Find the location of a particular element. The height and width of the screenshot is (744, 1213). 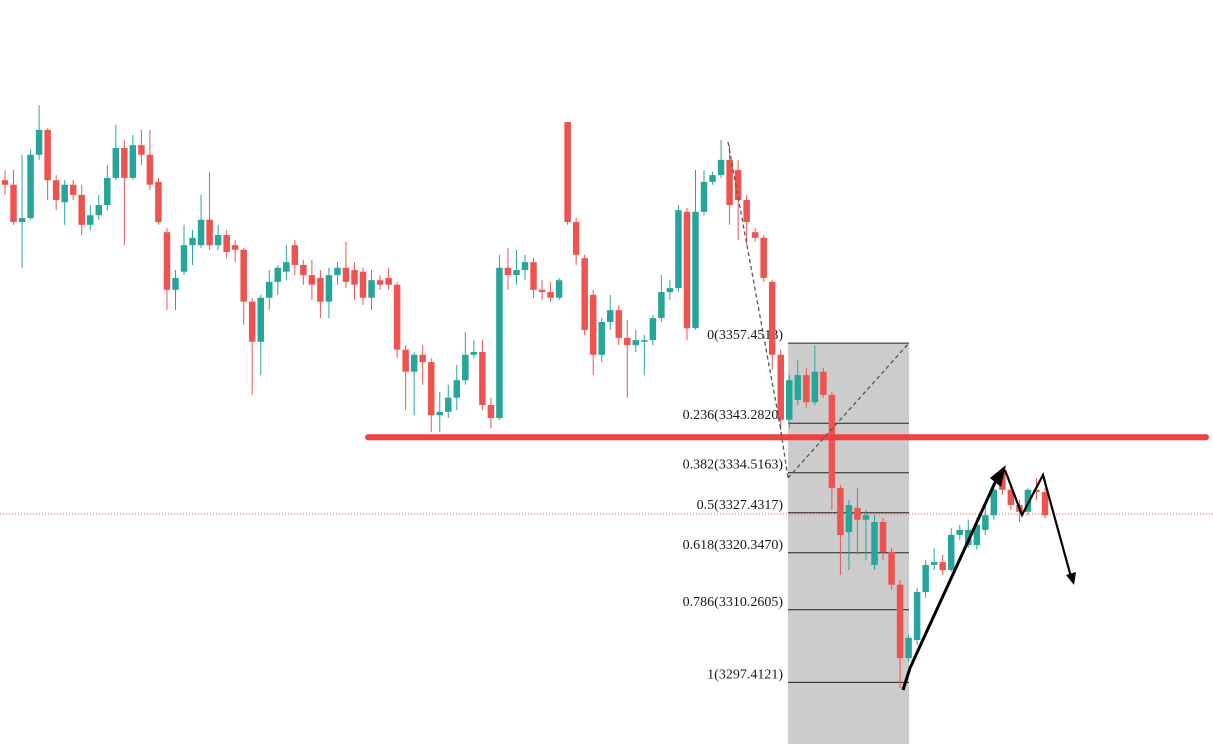

fib-diagonal is located at coordinates (848, 410).